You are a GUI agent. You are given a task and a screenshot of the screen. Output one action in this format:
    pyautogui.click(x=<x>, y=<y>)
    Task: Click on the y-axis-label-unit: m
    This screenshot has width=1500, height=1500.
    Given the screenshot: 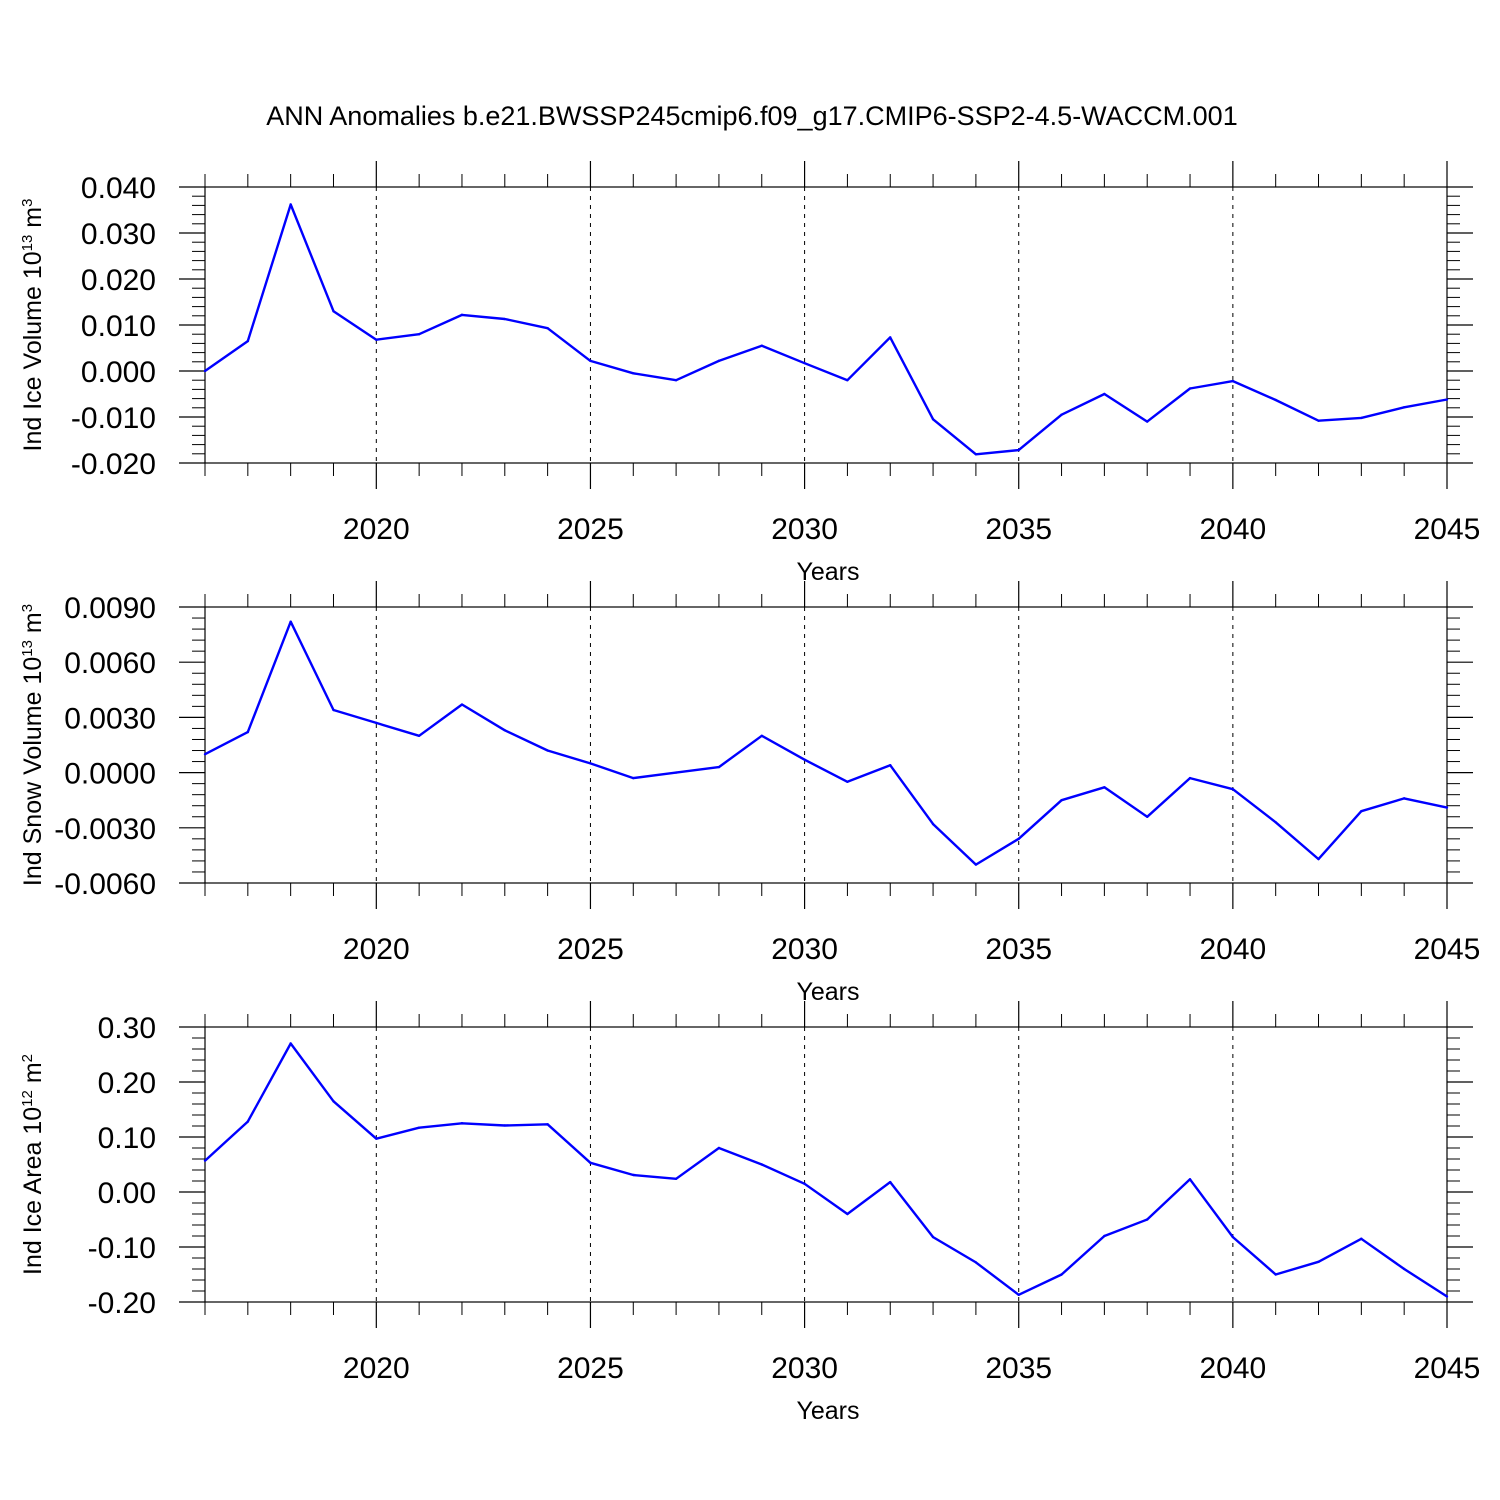 What is the action you would take?
    pyautogui.click(x=33, y=221)
    